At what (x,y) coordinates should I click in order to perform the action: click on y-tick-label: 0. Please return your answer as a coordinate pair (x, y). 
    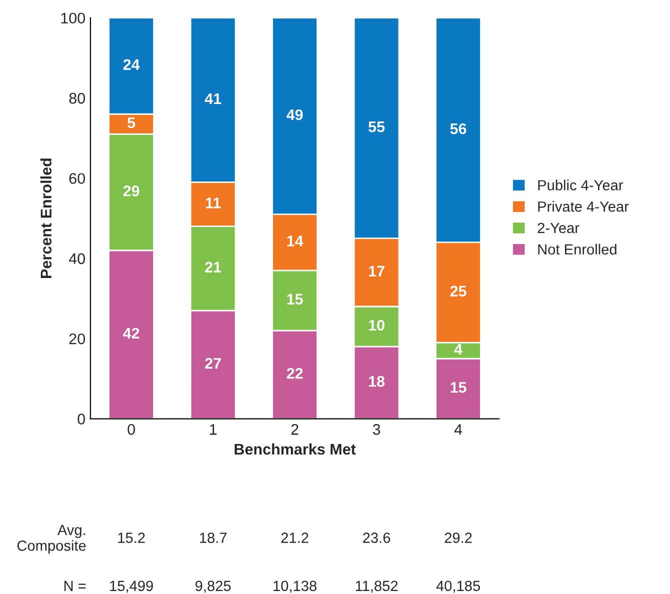
    Looking at the image, I should click on (81, 419).